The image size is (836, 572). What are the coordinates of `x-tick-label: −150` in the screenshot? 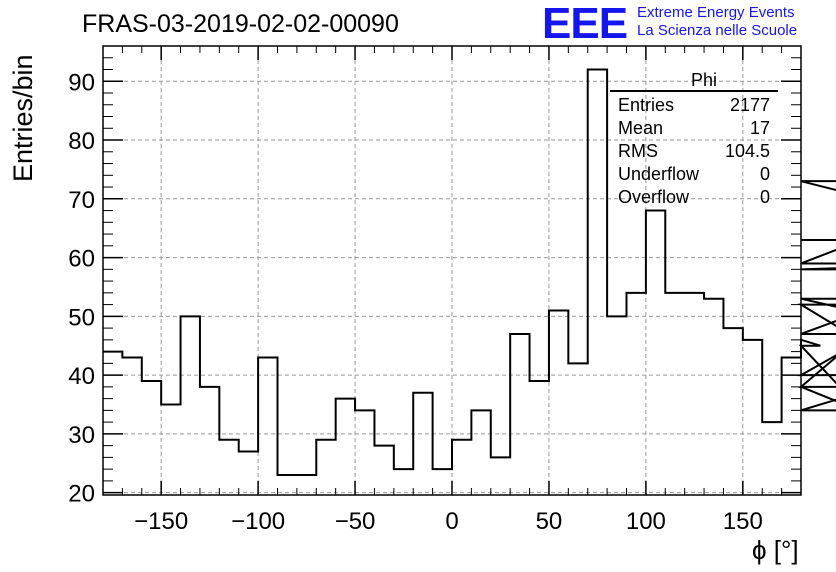 It's located at (161, 521).